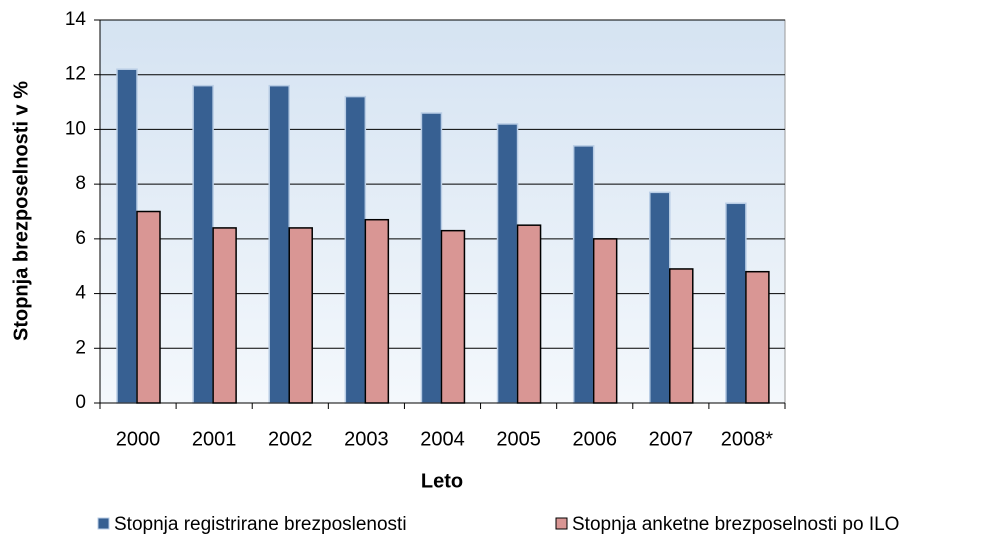 The width and height of the screenshot is (993, 542). What do you see at coordinates (518, 439) in the screenshot?
I see `x-tick-label: 2005` at bounding box center [518, 439].